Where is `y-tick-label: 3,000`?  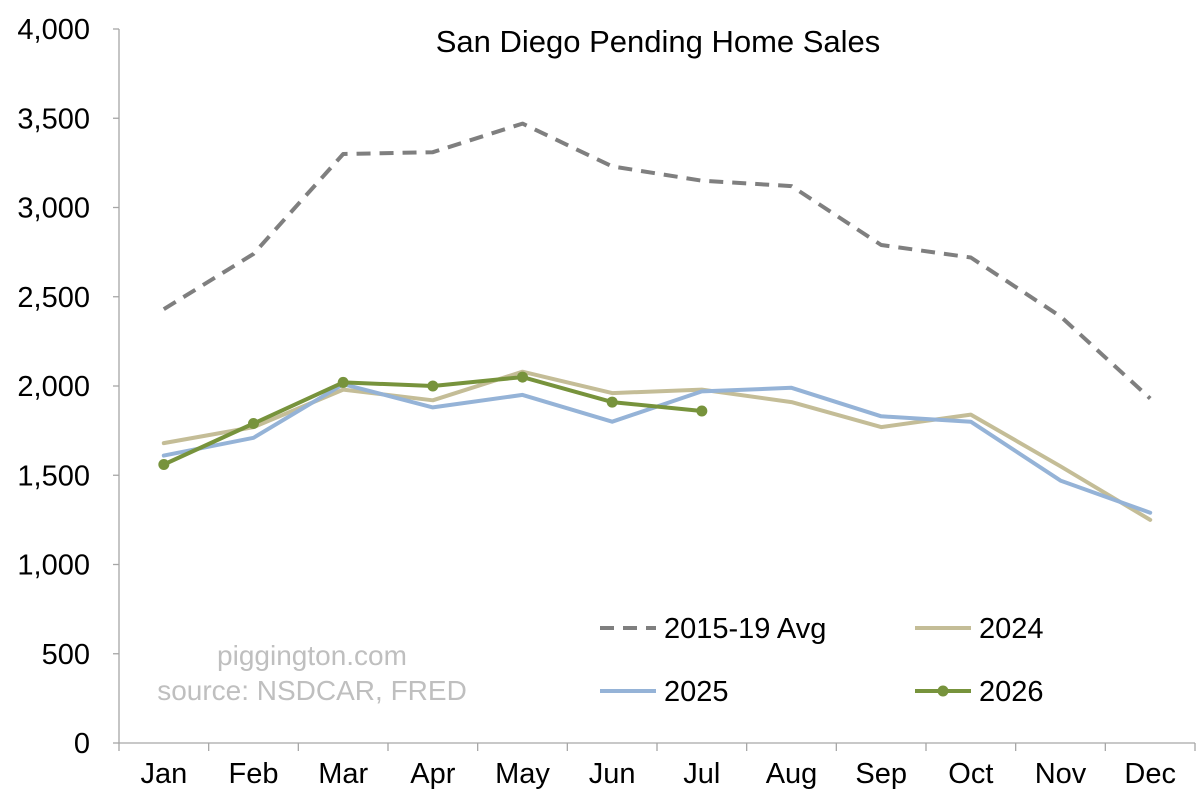 y-tick-label: 3,000 is located at coordinates (53, 209).